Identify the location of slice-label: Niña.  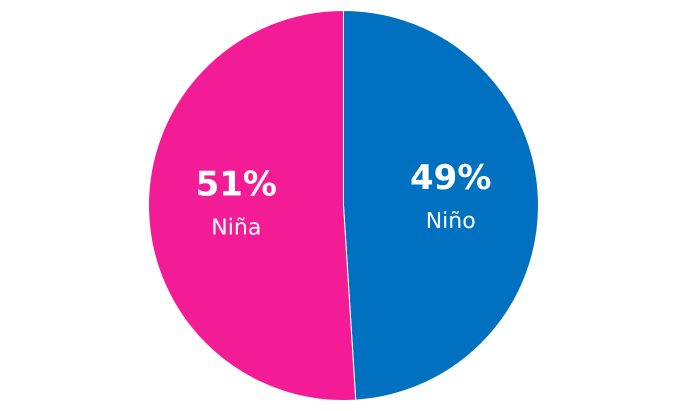
(236, 228).